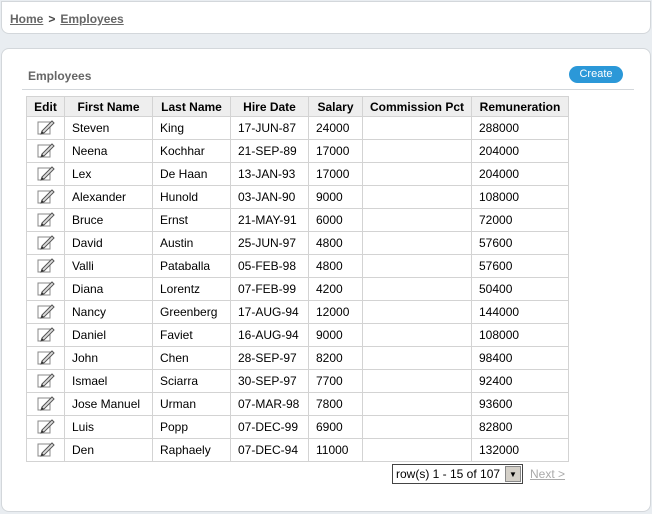 The image size is (652, 514). I want to click on row-range-value: row(s) 1 - 15 of 107, so click(448, 474).